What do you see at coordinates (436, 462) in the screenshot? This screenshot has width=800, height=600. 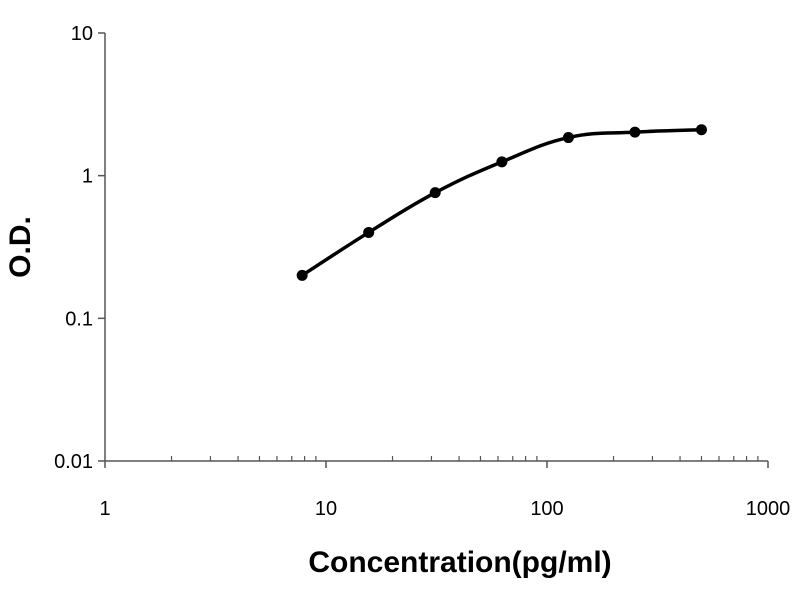 I see `x-axis-ticks` at bounding box center [436, 462].